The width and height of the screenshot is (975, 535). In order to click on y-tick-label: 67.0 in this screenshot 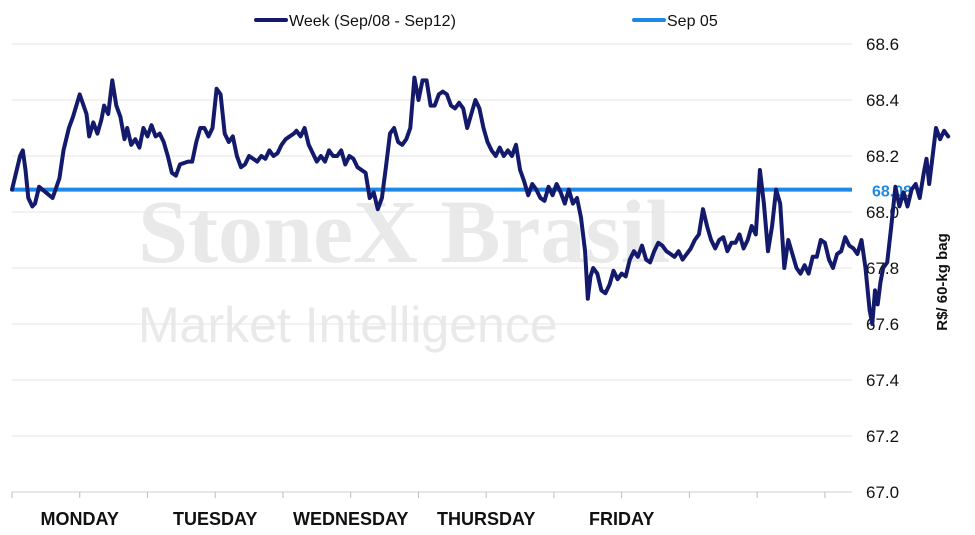, I will do `click(882, 492)`.